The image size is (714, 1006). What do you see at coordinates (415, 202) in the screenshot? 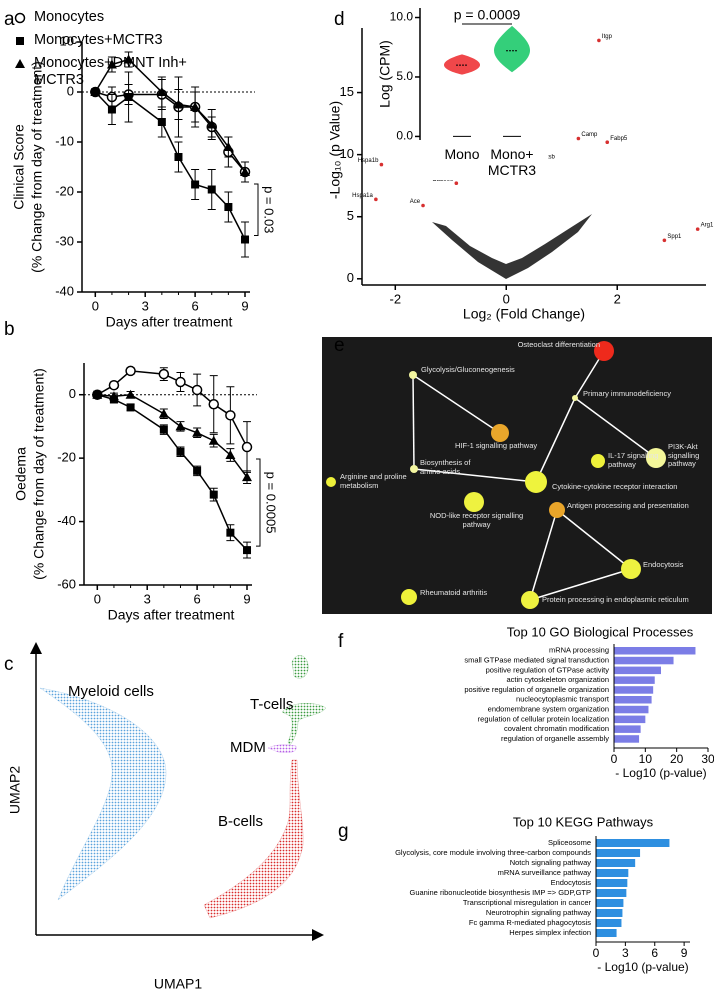
I see `gene-label: Ace` at bounding box center [415, 202].